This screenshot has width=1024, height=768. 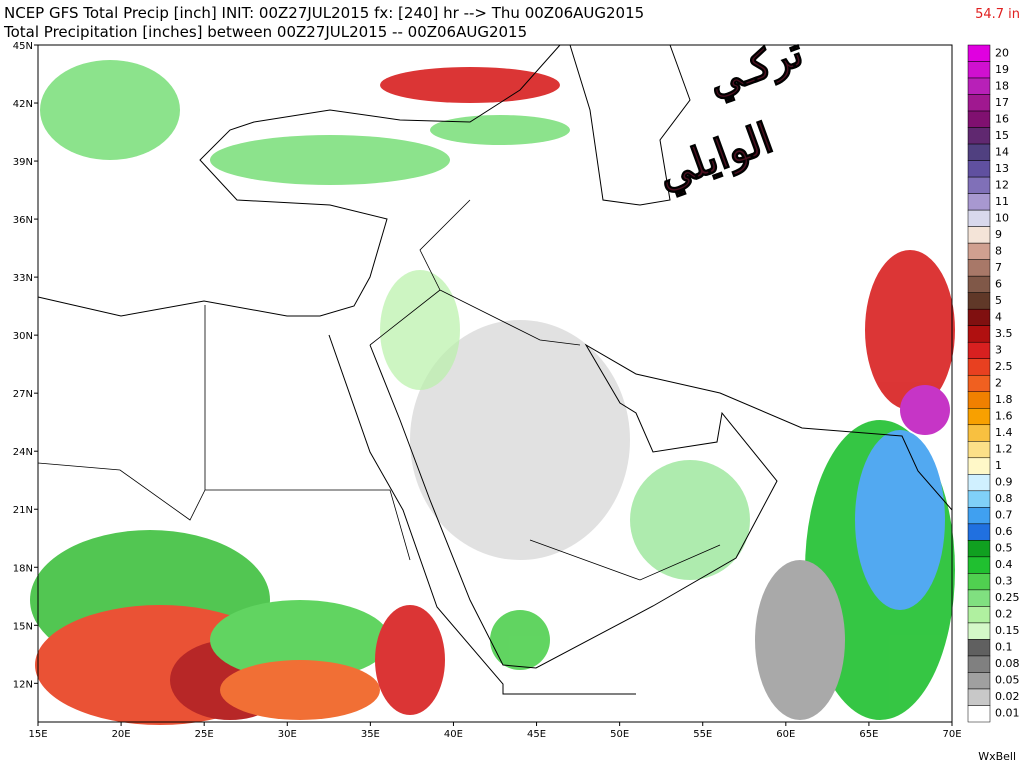 What do you see at coordinates (998, 283) in the screenshot?
I see `legend-label: 6` at bounding box center [998, 283].